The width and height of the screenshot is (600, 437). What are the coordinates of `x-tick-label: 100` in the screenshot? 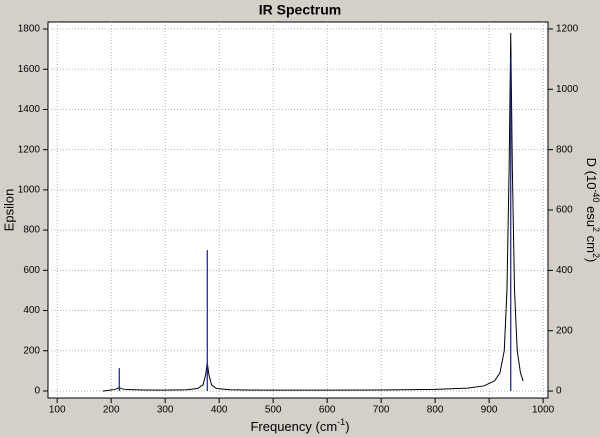 It's located at (57, 410).